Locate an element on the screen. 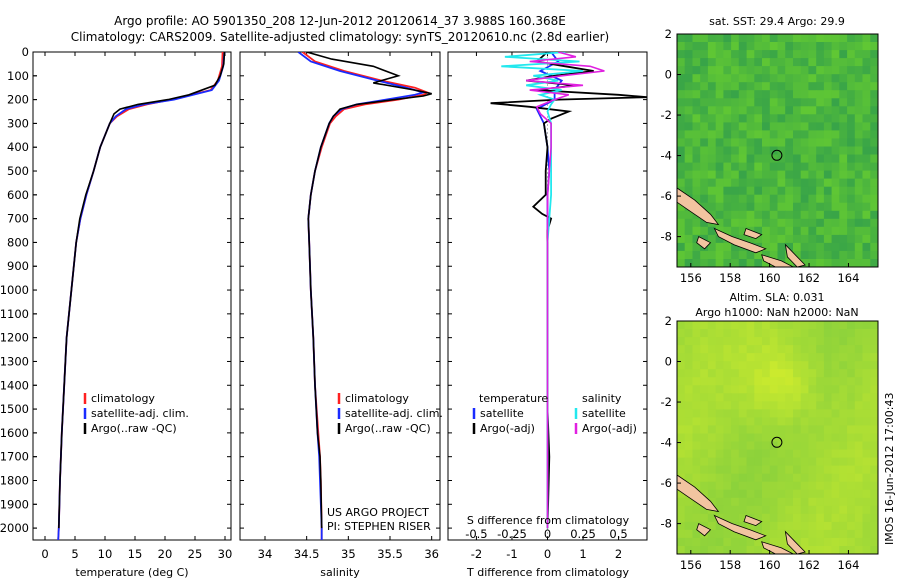  sla-map-title: Altim. SLA: 0.031 is located at coordinates (776, 297).